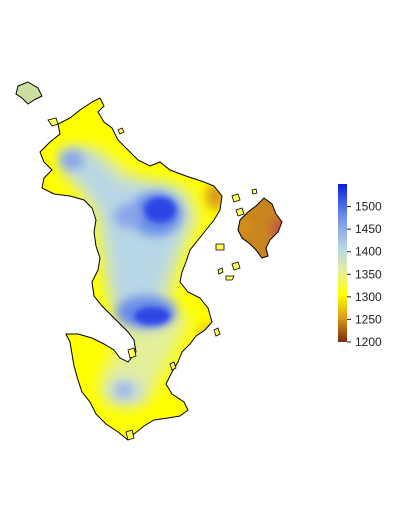 This screenshot has height=528, width=400. What do you see at coordinates (368, 297) in the screenshot?
I see `legend-tick-label: 1300` at bounding box center [368, 297].